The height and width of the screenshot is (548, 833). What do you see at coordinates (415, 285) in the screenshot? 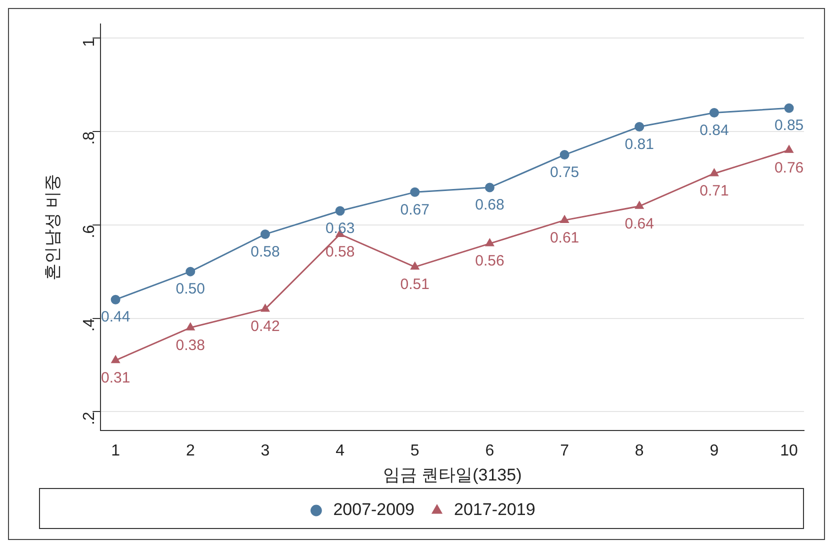
I see `data-label: 0.51` at bounding box center [415, 285].